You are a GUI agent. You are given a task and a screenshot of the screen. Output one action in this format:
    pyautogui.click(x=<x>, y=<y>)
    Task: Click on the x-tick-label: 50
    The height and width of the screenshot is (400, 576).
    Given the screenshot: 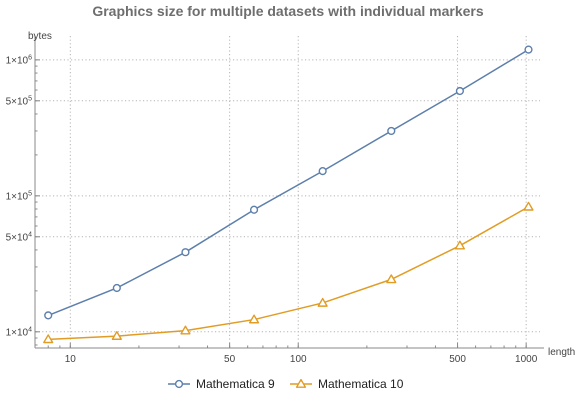 What is the action you would take?
    pyautogui.click(x=230, y=359)
    